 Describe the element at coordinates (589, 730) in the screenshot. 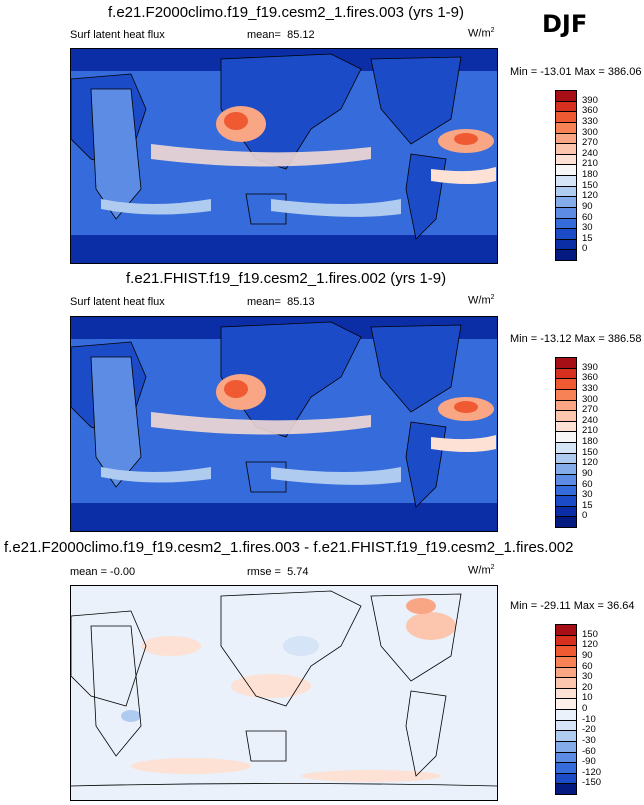

I see `colorbar-tick-label: -20` at that location.